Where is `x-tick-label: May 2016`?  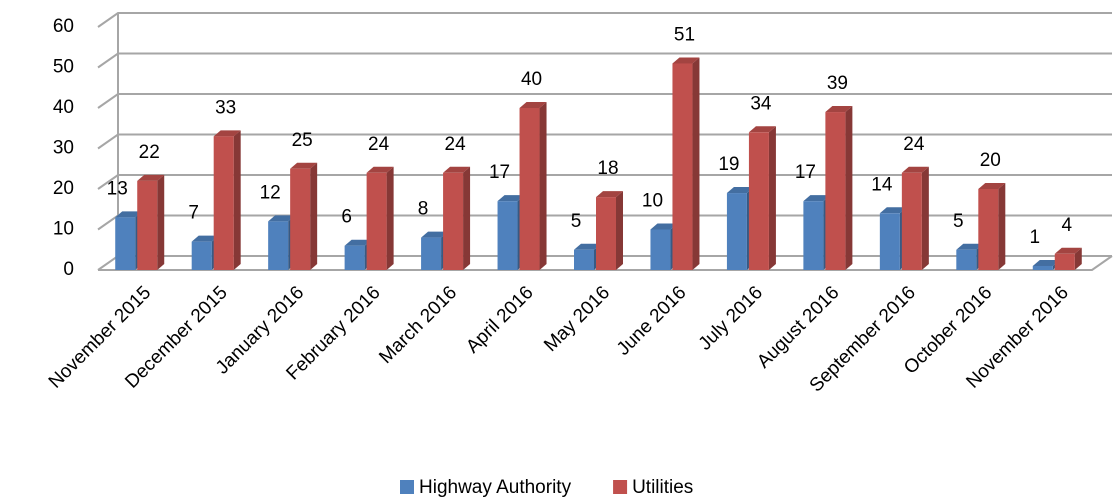 x-tick-label: May 2016 is located at coordinates (577, 319).